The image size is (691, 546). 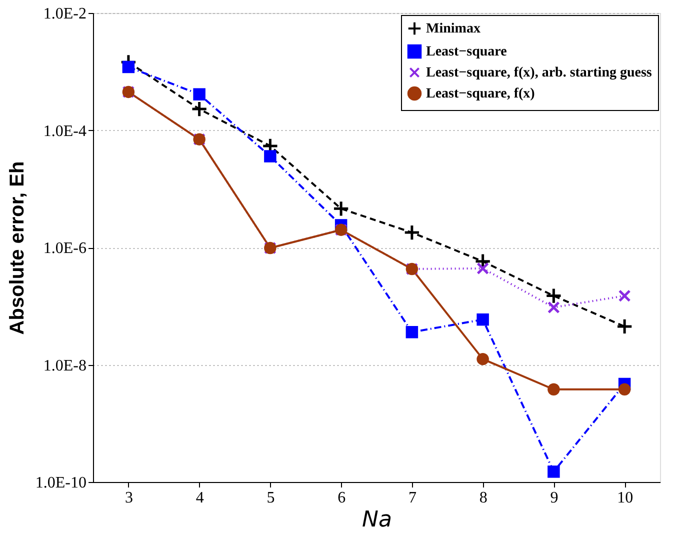 What do you see at coordinates (270, 498) in the screenshot?
I see `x-tick-label: 5` at bounding box center [270, 498].